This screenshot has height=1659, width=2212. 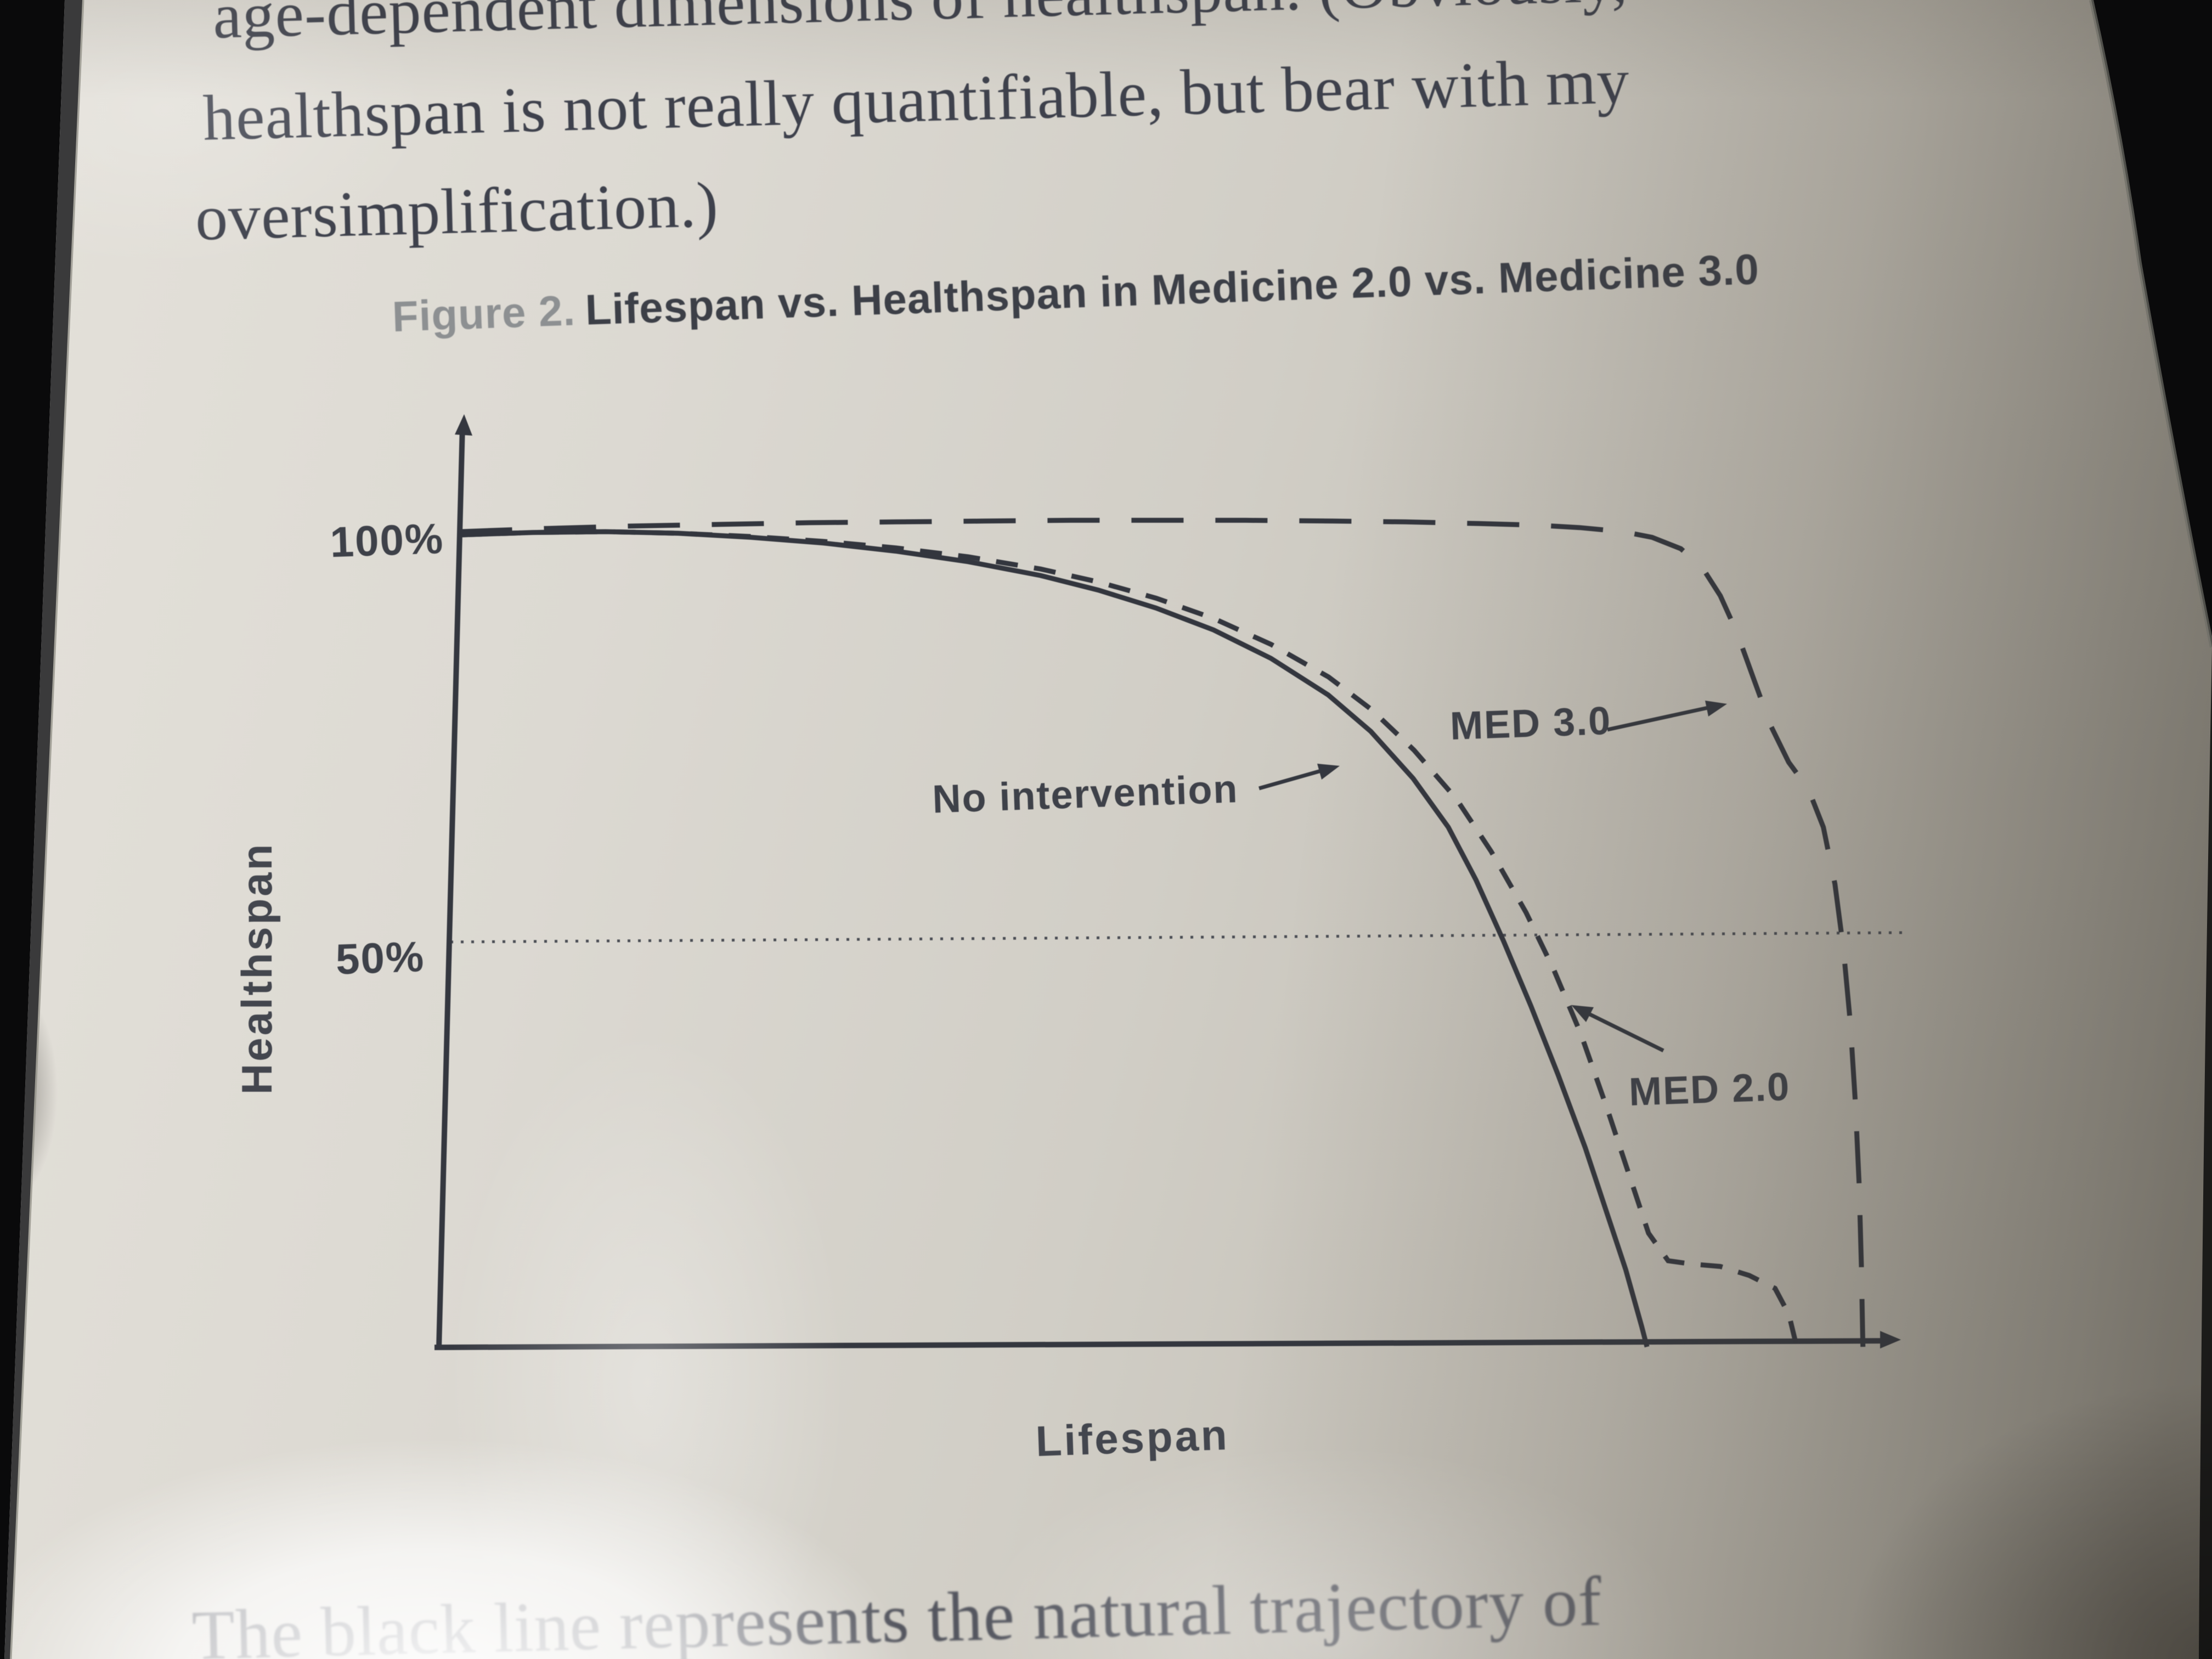 What do you see at coordinates (1716, 708) in the screenshot?
I see `med-3-0-arrowhead-icon` at bounding box center [1716, 708].